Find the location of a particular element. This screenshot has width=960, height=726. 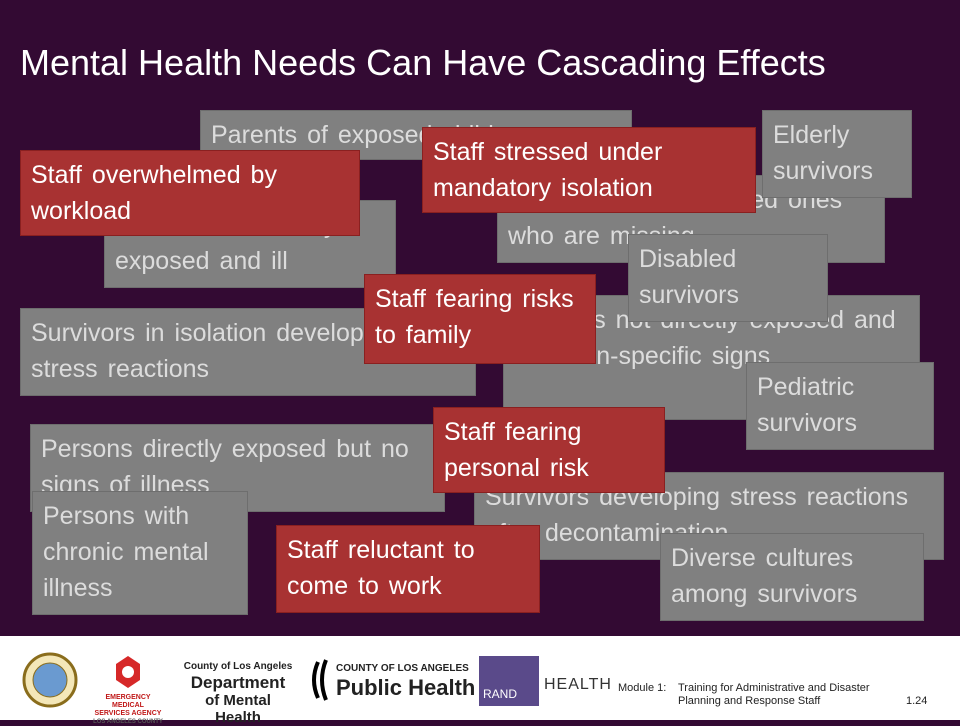

logo-art is located at coordinates (280, 680).